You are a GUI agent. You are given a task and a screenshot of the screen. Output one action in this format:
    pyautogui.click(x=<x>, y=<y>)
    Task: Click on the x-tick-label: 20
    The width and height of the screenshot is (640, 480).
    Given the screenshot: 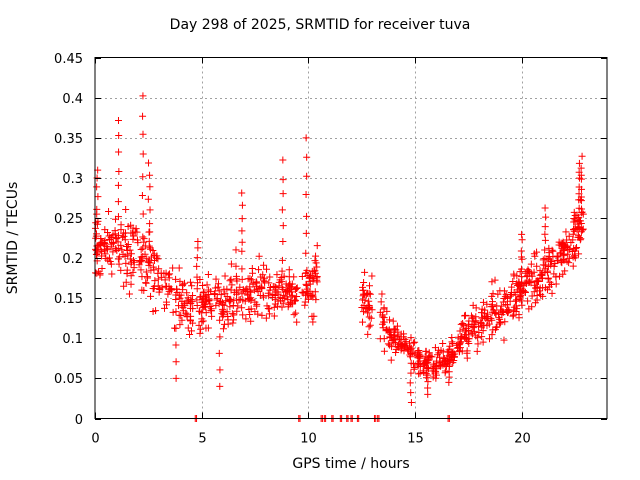 What is the action you would take?
    pyautogui.click(x=522, y=439)
    